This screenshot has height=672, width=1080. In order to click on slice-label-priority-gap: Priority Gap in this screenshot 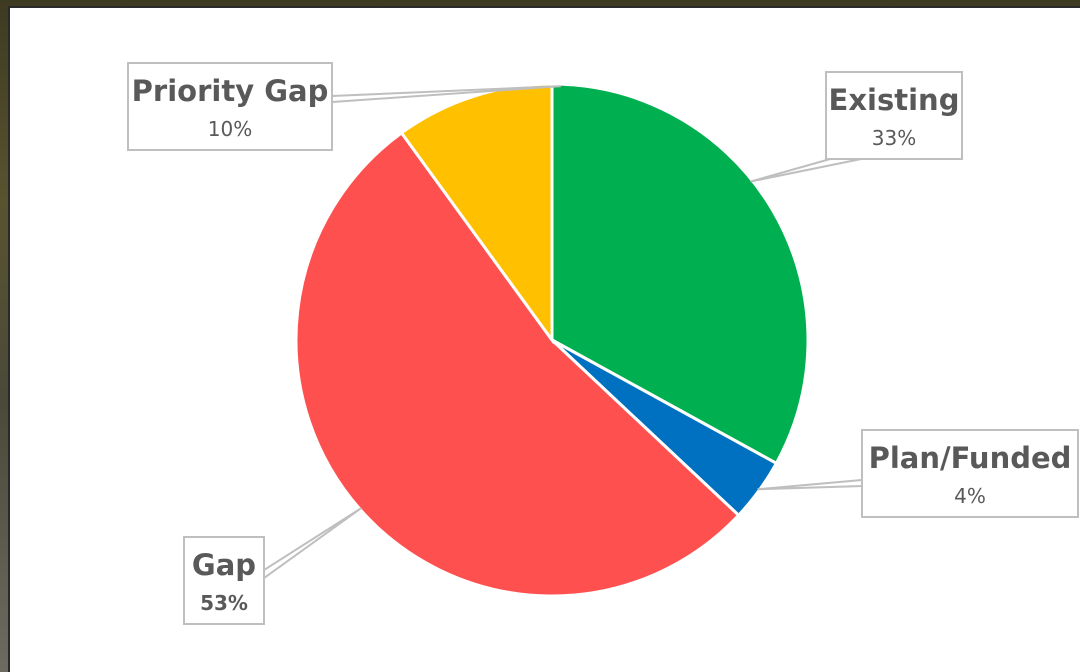, I will do `click(230, 91)`.